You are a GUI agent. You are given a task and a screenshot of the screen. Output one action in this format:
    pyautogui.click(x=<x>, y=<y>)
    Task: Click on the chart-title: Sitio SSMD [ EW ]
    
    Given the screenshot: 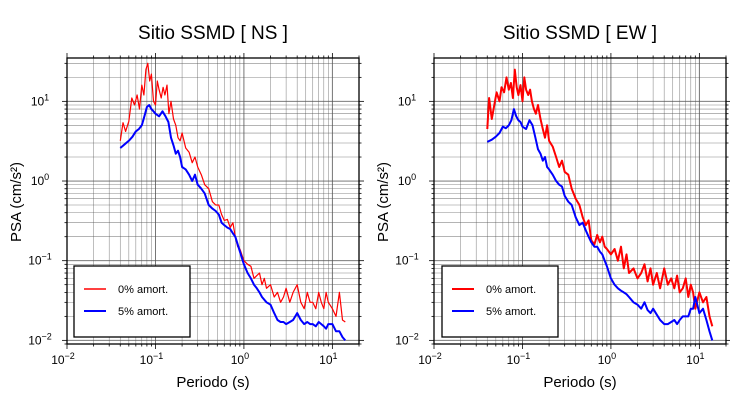 What is the action you would take?
    pyautogui.click(x=580, y=33)
    